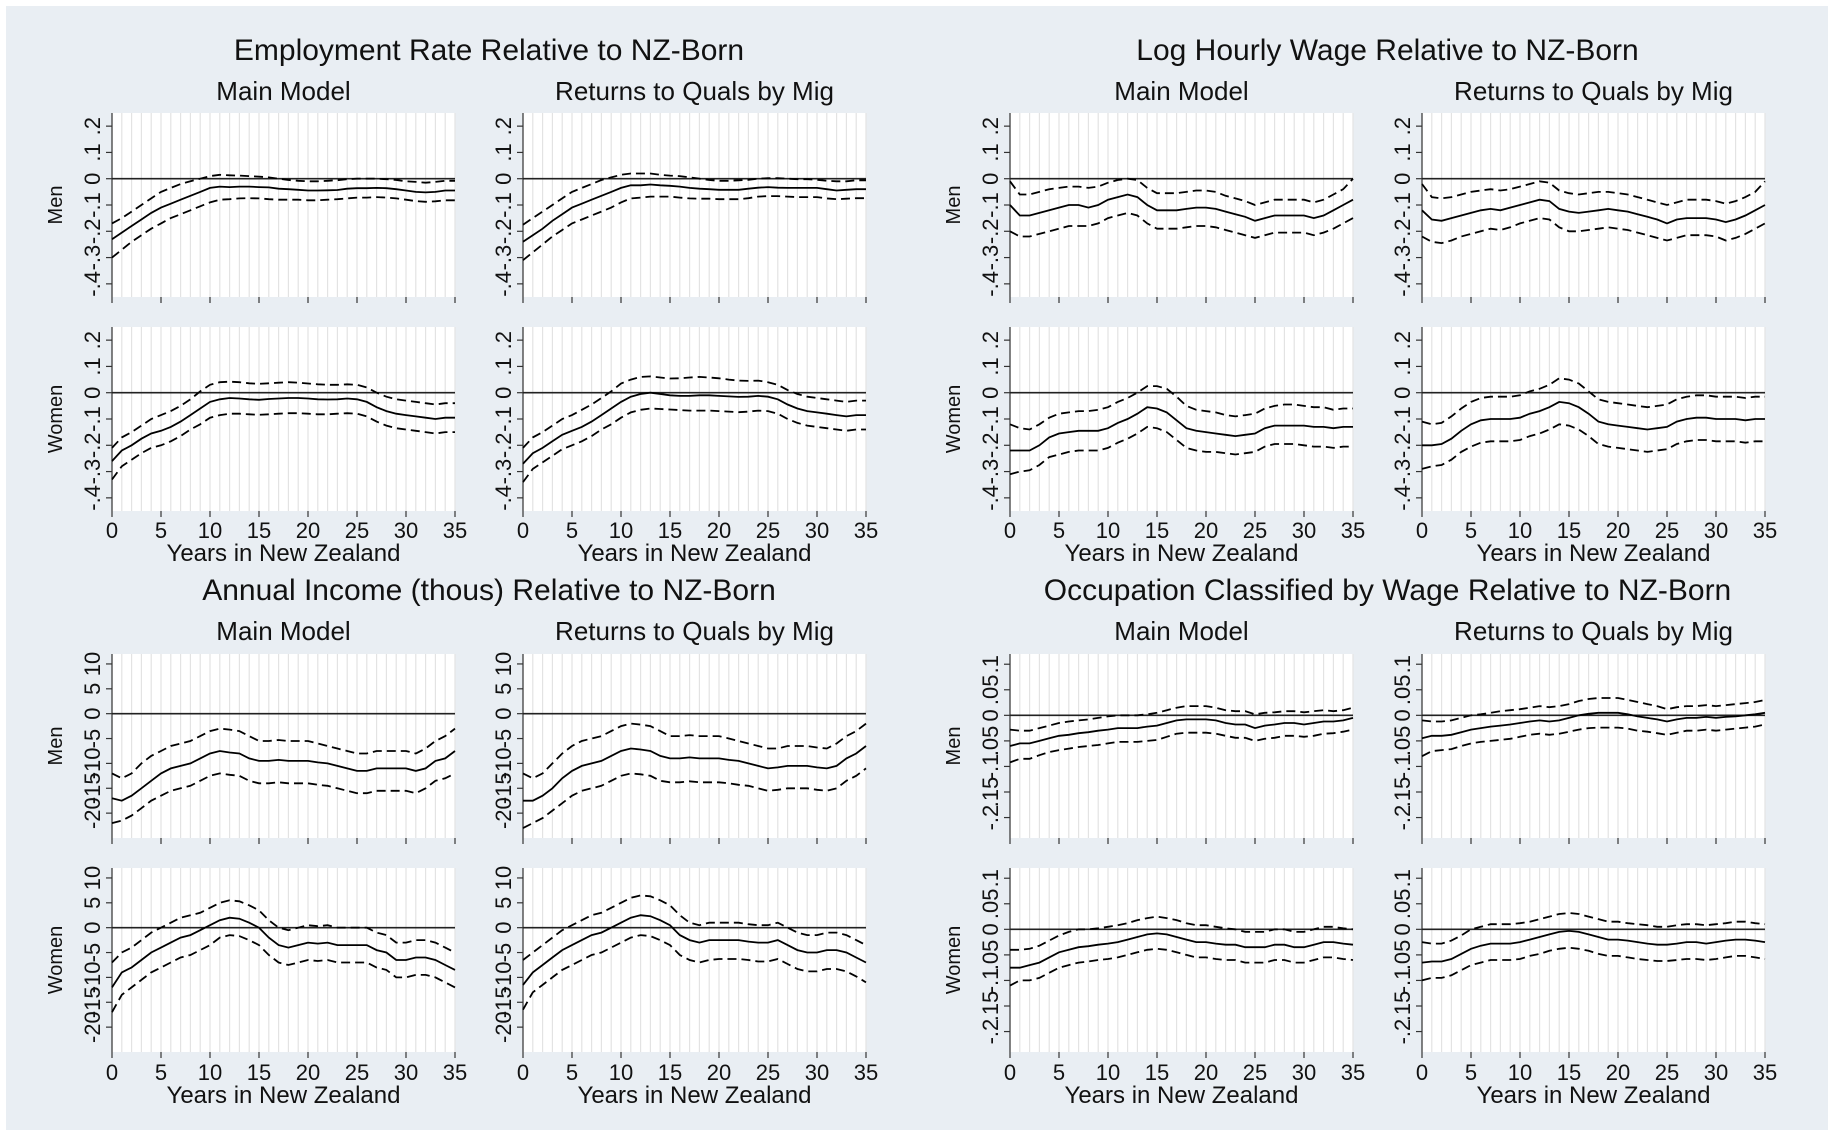 This screenshot has height=1136, width=1834. What do you see at coordinates (1182, 1095) in the screenshot?
I see `x-axis-label: Years in New Zealand` at bounding box center [1182, 1095].